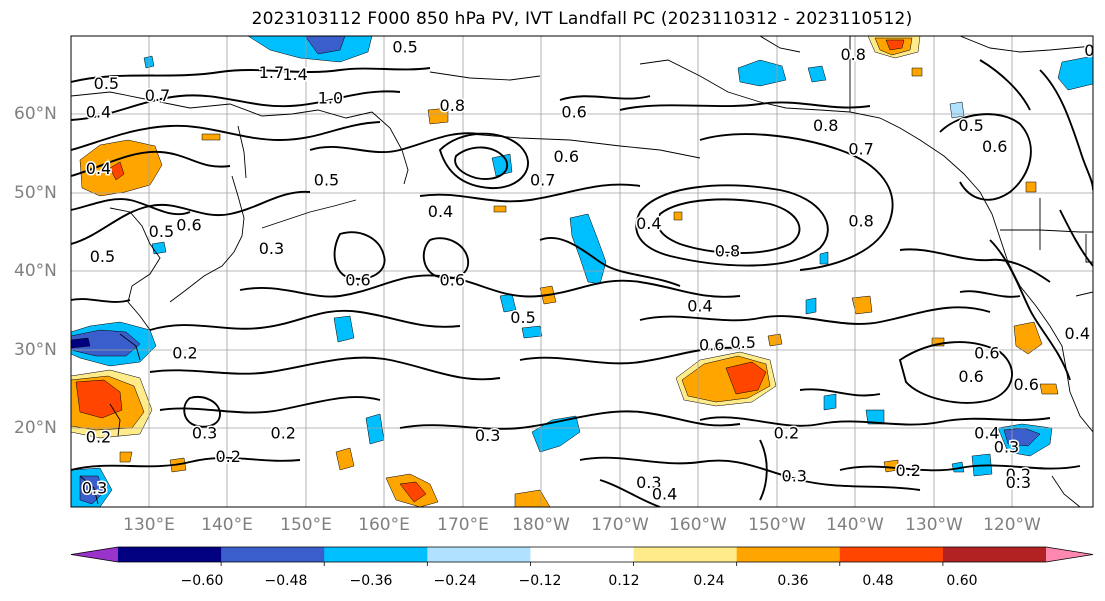  Describe the element at coordinates (500, 209) in the screenshot. I see `shade-orange-smallQ` at that location.